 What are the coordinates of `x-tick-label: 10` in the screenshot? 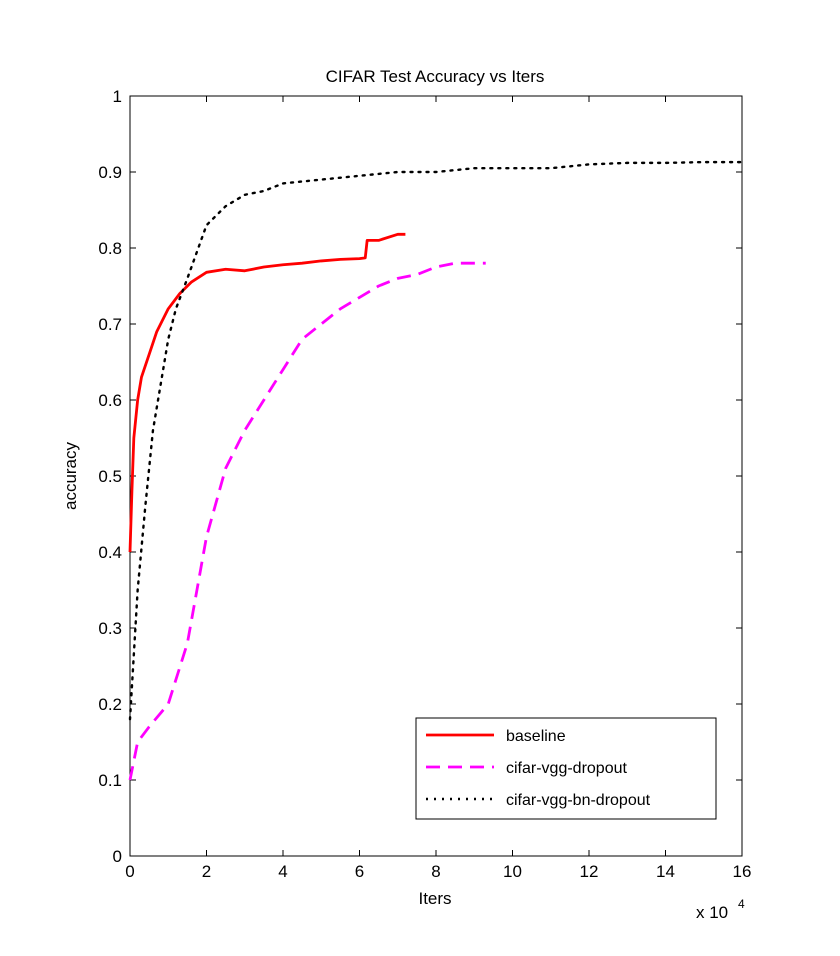 It's located at (512, 871).